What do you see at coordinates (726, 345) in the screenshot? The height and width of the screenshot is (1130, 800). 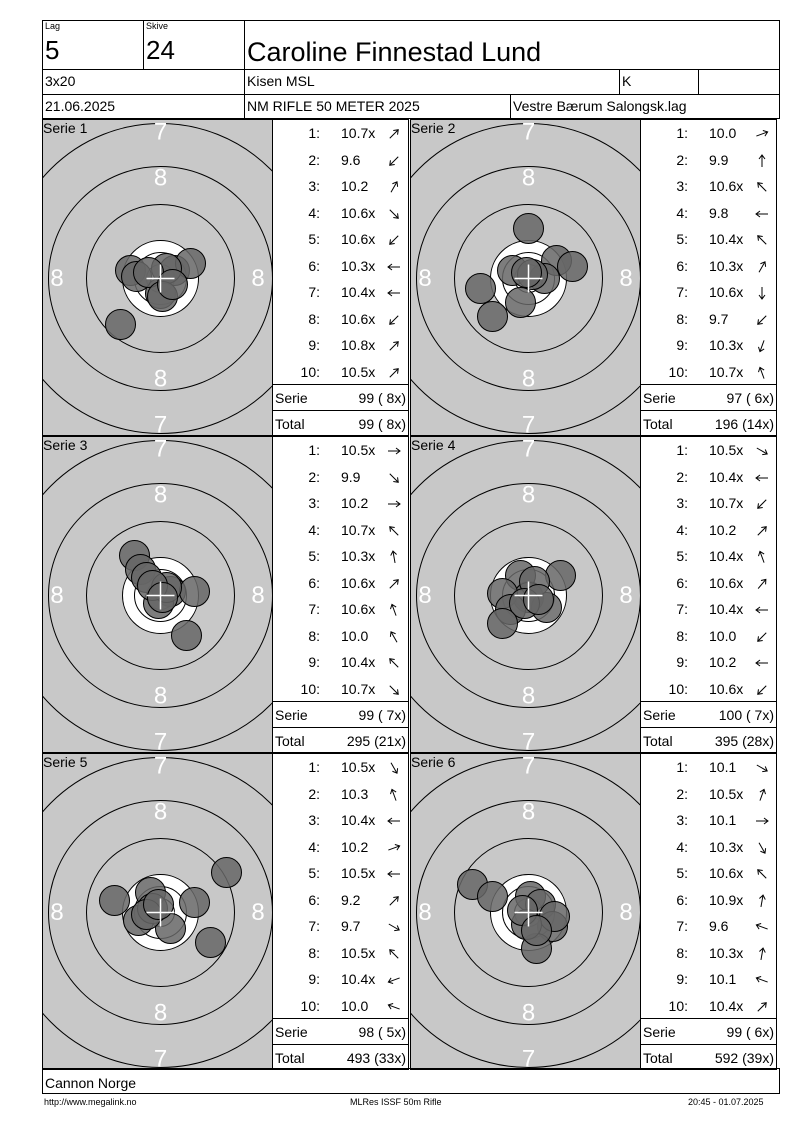 I see `shot-value: 10.3x` at bounding box center [726, 345].